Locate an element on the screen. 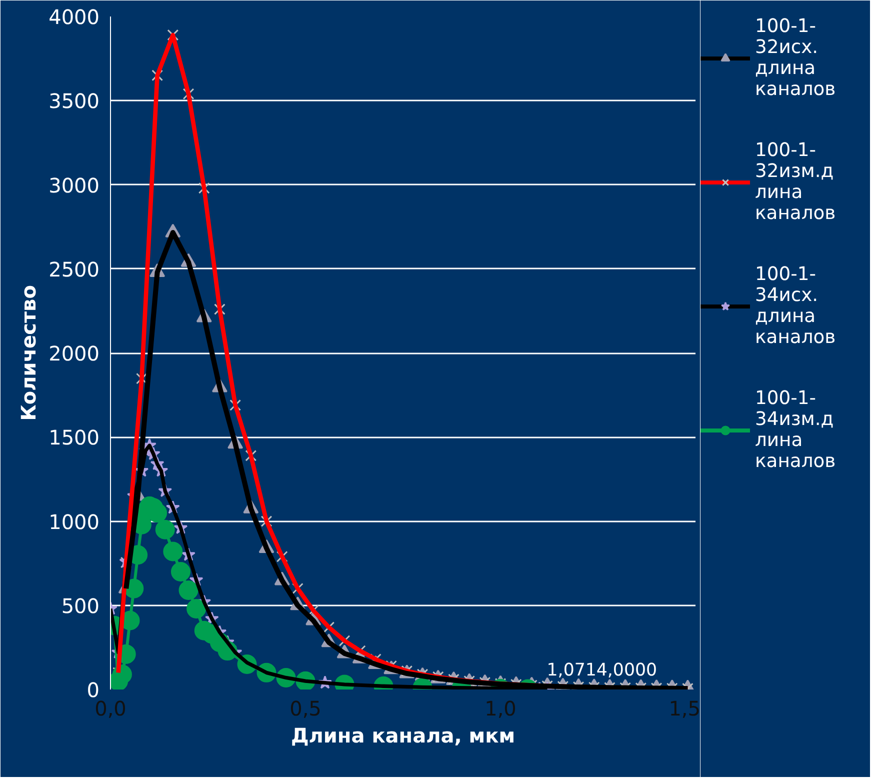 Image resolution: width=875 pixels, height=780 pixels. y-tick-label: 4000 is located at coordinates (74, 17).